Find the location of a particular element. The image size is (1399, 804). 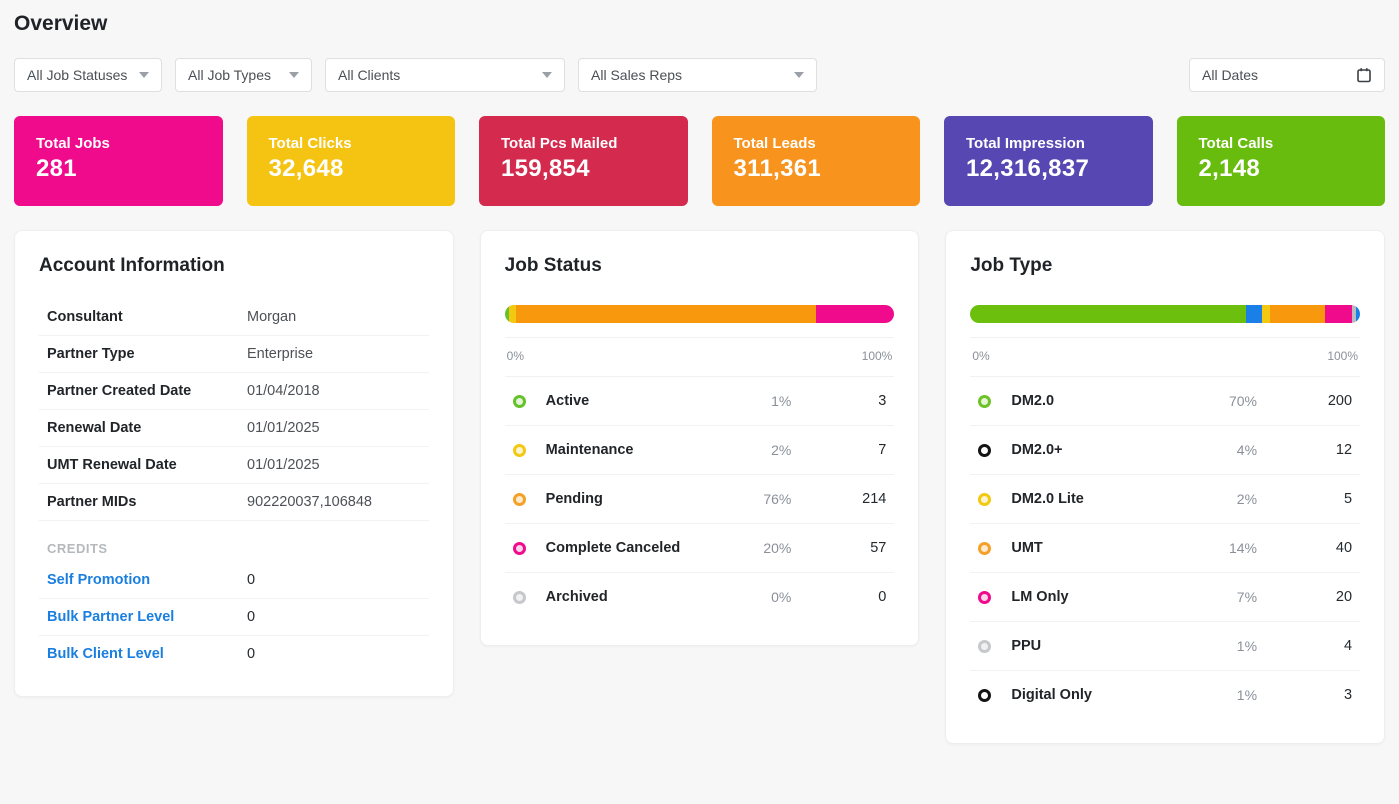

job-status-title: Job Status is located at coordinates (553, 265).